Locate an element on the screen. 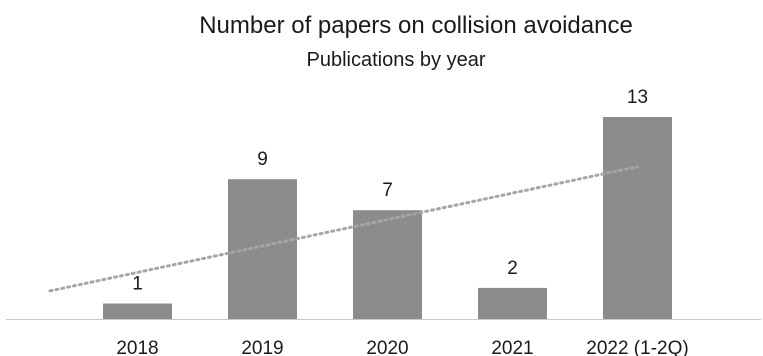 This screenshot has width=763, height=356. bar-2018 is located at coordinates (137, 311).